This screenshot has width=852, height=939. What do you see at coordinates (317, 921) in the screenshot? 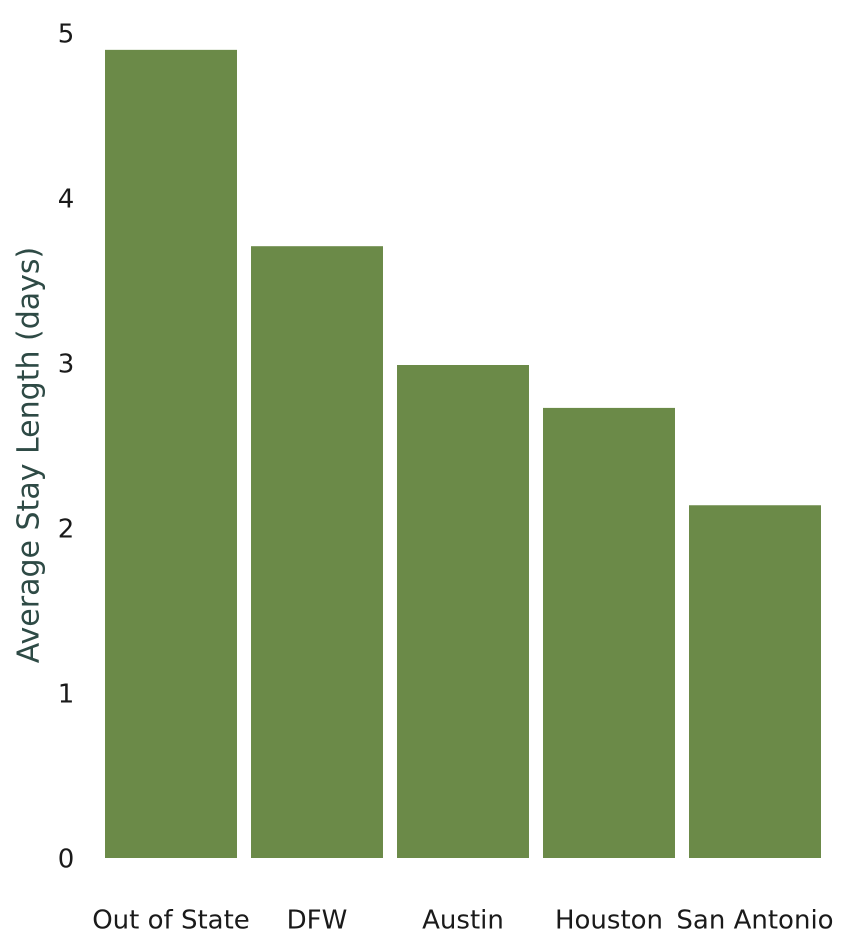
I see `x-tick-label: DFW` at bounding box center [317, 921].